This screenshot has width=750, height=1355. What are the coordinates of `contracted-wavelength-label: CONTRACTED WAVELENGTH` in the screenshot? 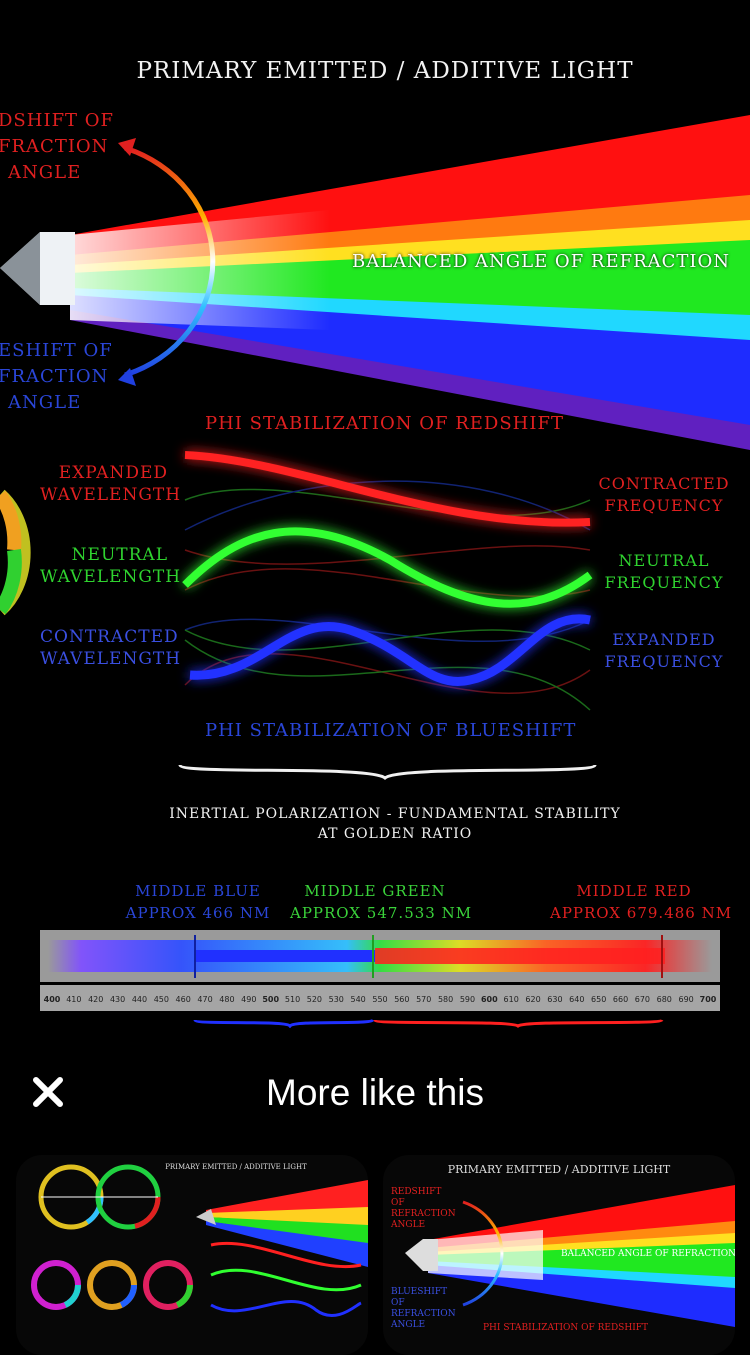 It's located at (111, 648).